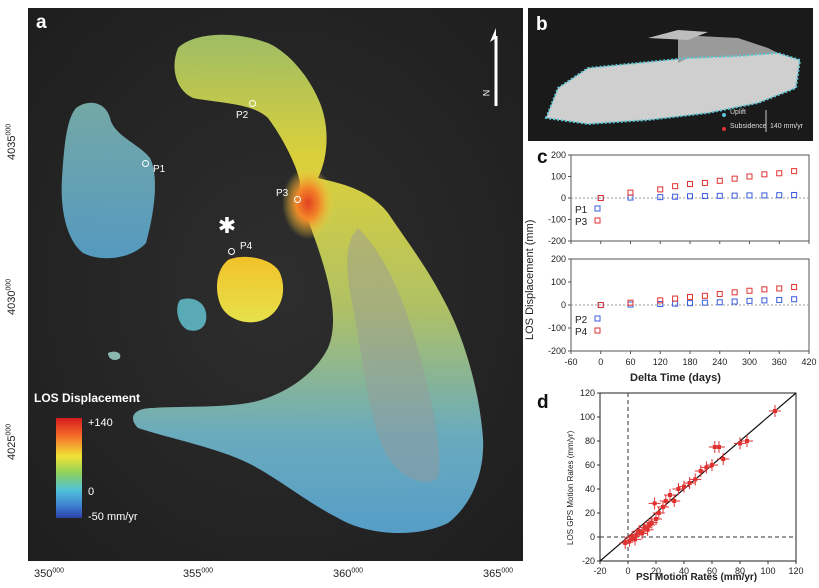 This screenshot has height=588, width=819. Describe the element at coordinates (597, 220) in the screenshot. I see `panel-c-legend-marker-p3` at that location.